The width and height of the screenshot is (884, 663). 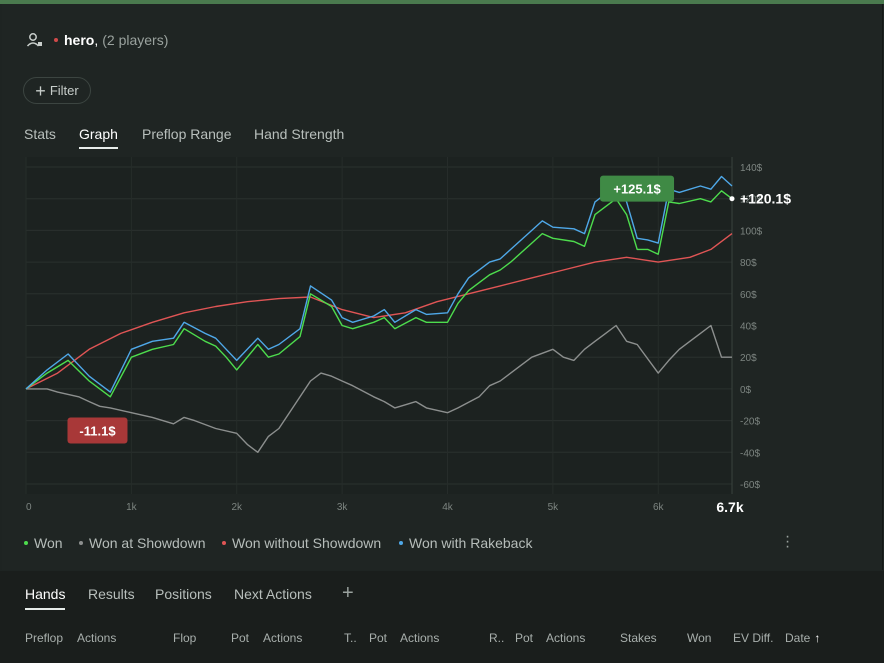 What do you see at coordinates (135, 40) in the screenshot?
I see `player-count: (2 players)` at bounding box center [135, 40].